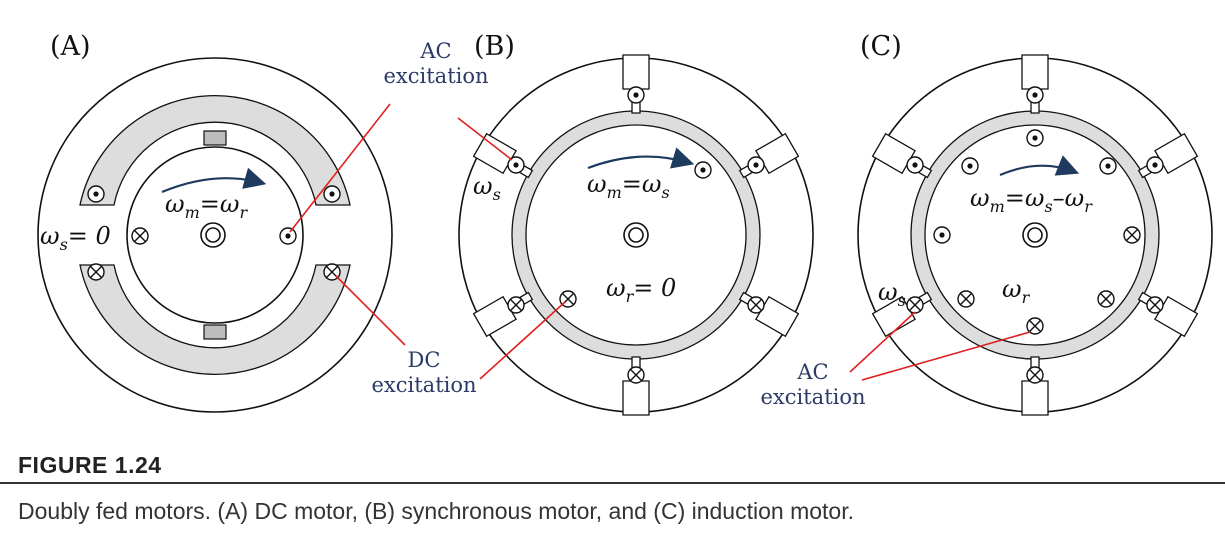  Describe the element at coordinates (215, 332) in the screenshot. I see `interpole-bottom` at that location.